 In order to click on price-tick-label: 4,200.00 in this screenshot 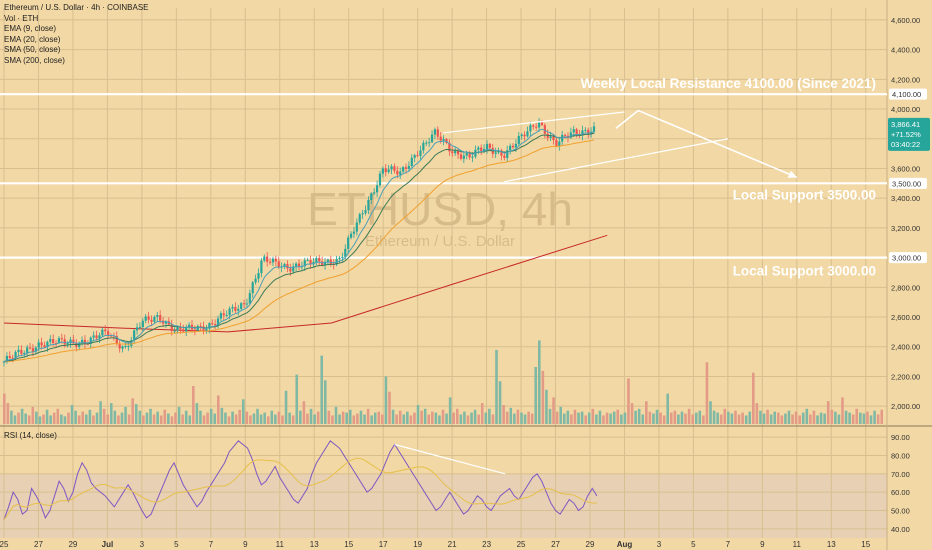, I will do `click(905, 79)`.